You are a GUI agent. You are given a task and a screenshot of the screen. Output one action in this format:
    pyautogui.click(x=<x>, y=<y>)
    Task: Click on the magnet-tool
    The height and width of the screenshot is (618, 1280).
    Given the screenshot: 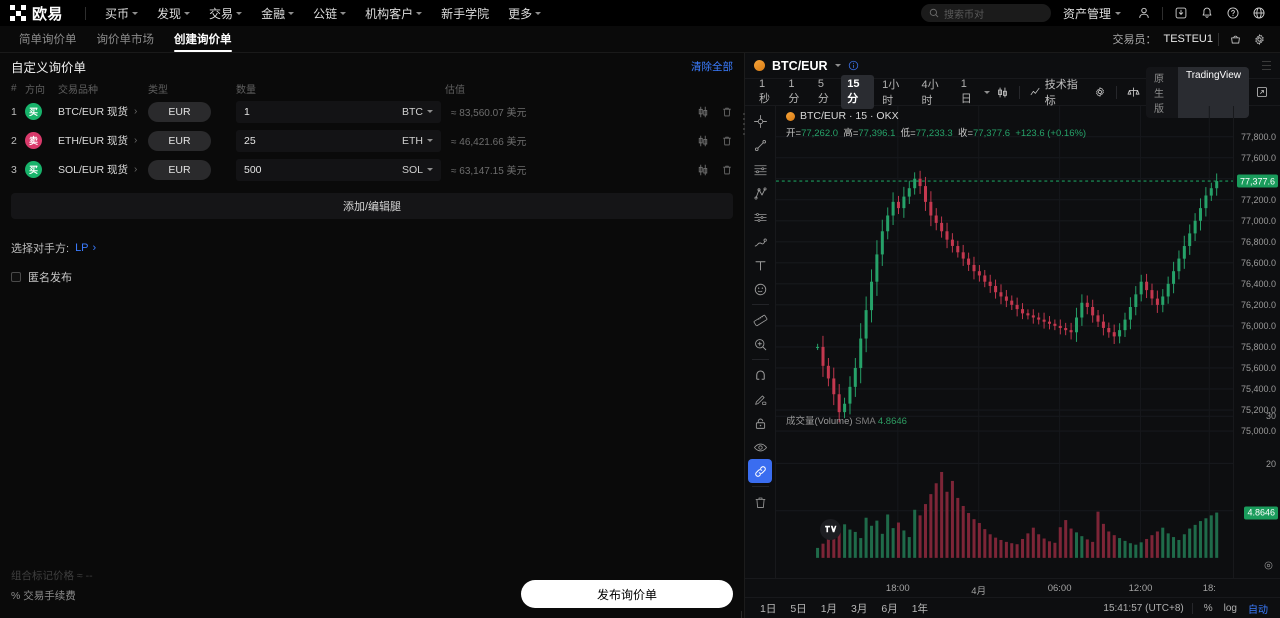 What is the action you would take?
    pyautogui.click(x=760, y=375)
    